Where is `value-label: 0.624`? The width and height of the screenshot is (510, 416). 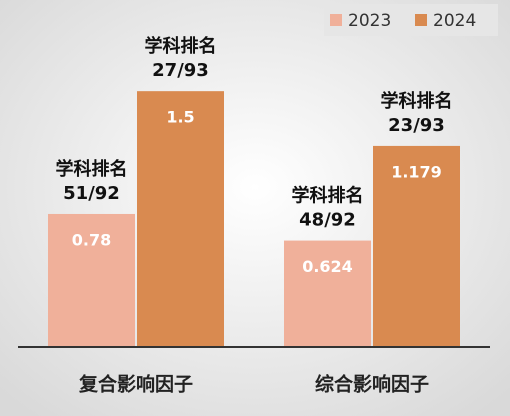 value-label: 0.624 is located at coordinates (327, 266).